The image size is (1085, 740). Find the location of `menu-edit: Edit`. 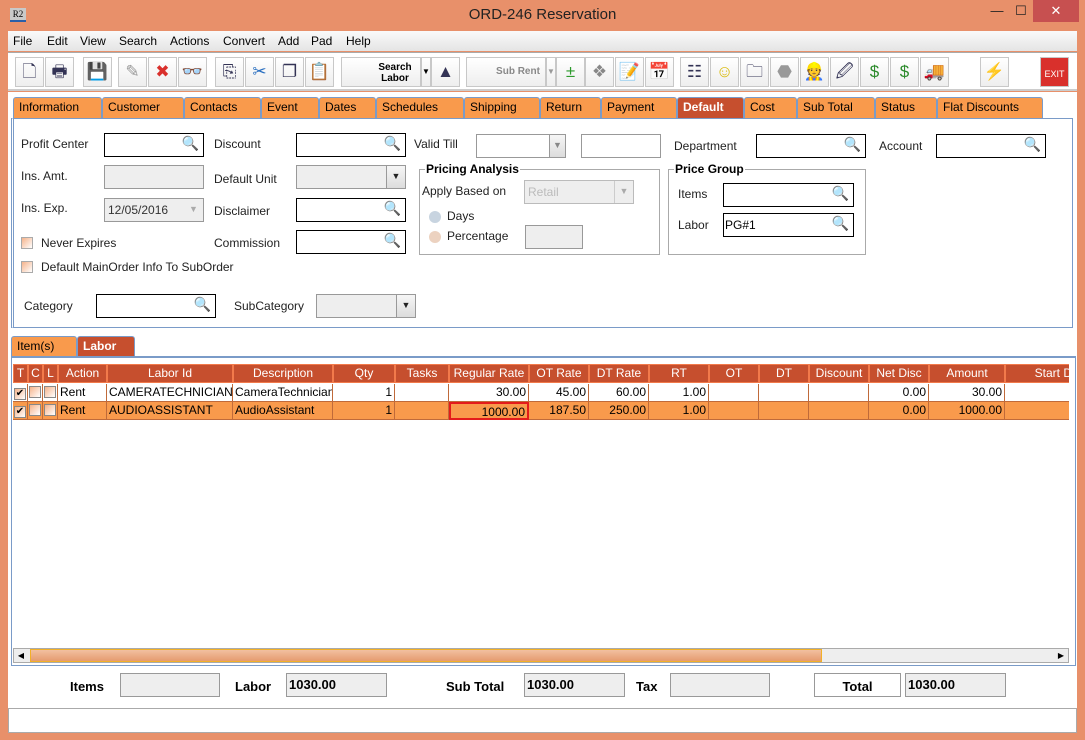

menu-edit: Edit is located at coordinates (57, 41).